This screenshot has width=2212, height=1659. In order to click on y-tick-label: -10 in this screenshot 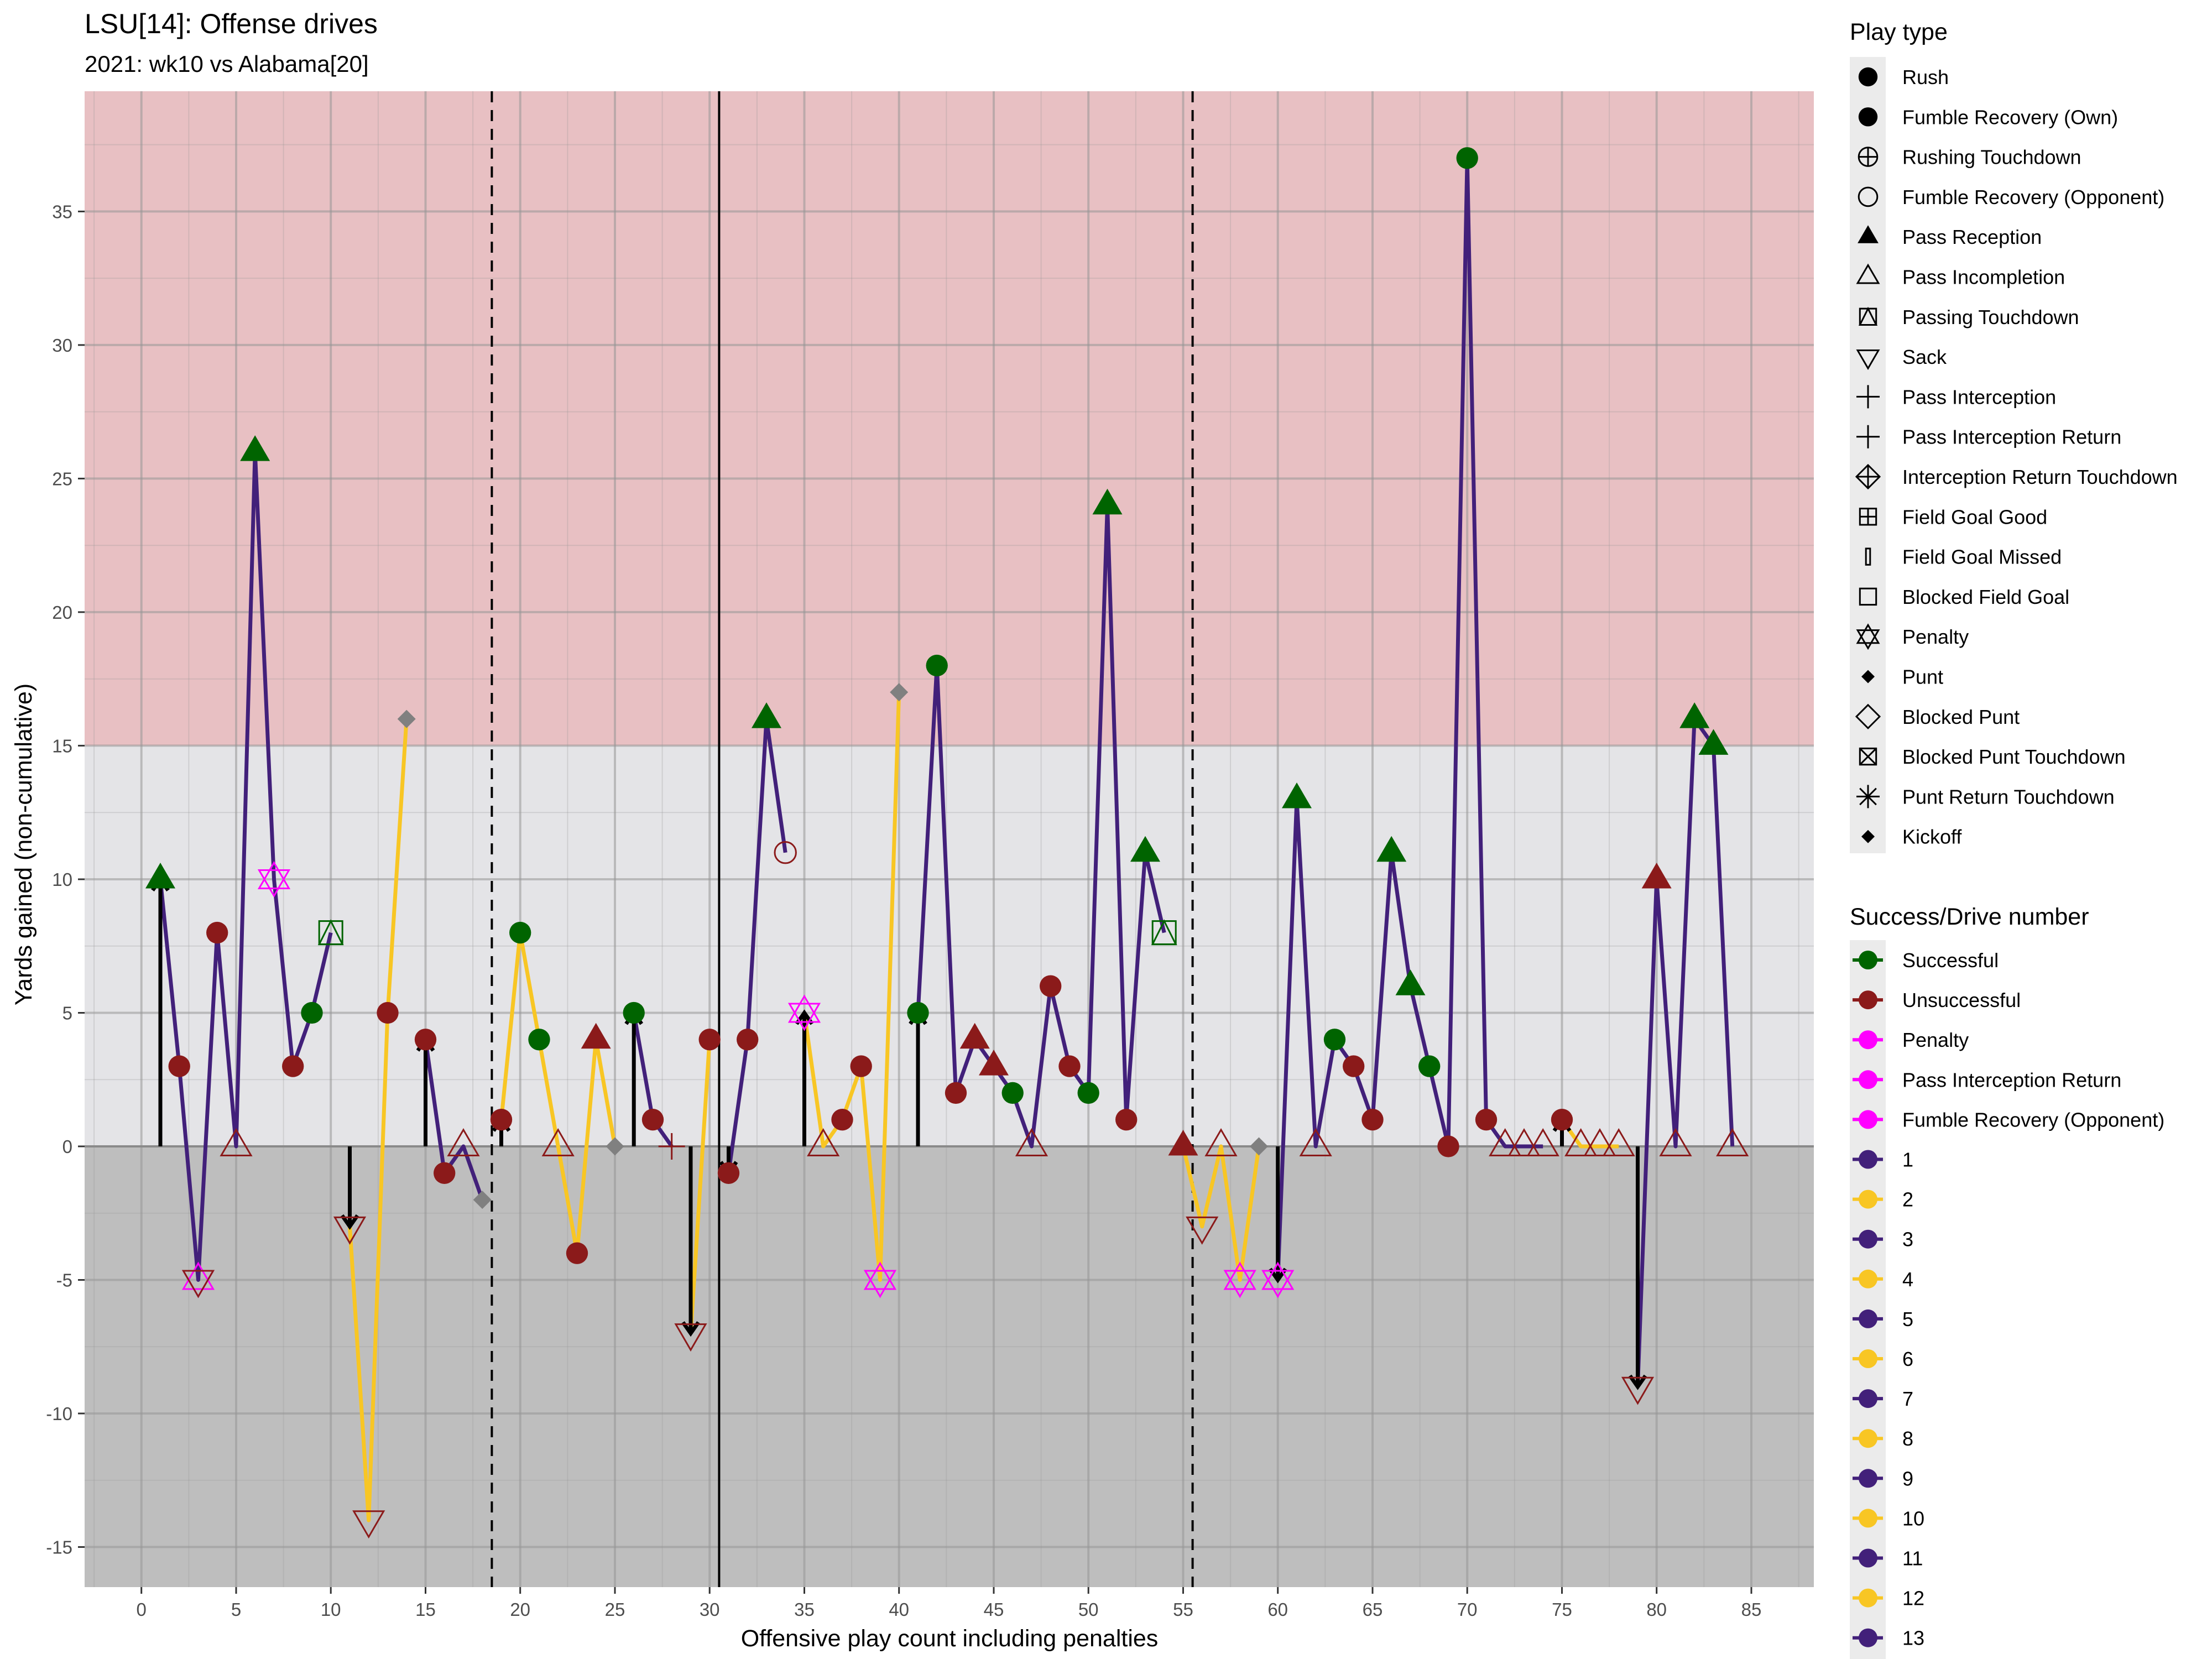, I will do `click(59, 1414)`.